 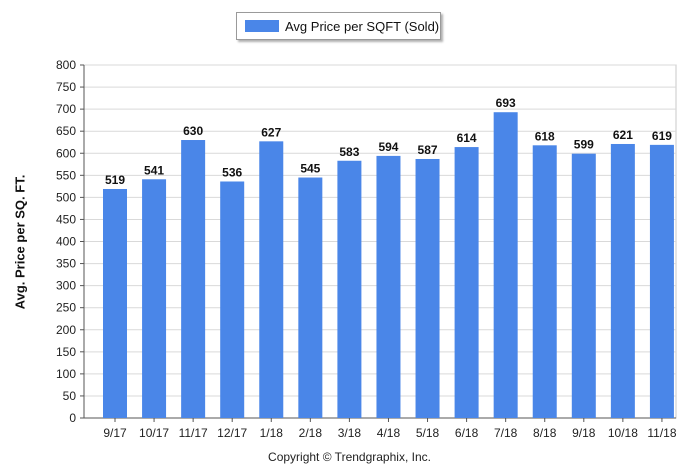 I want to click on x-tick-label: 10/18, so click(x=623, y=433).